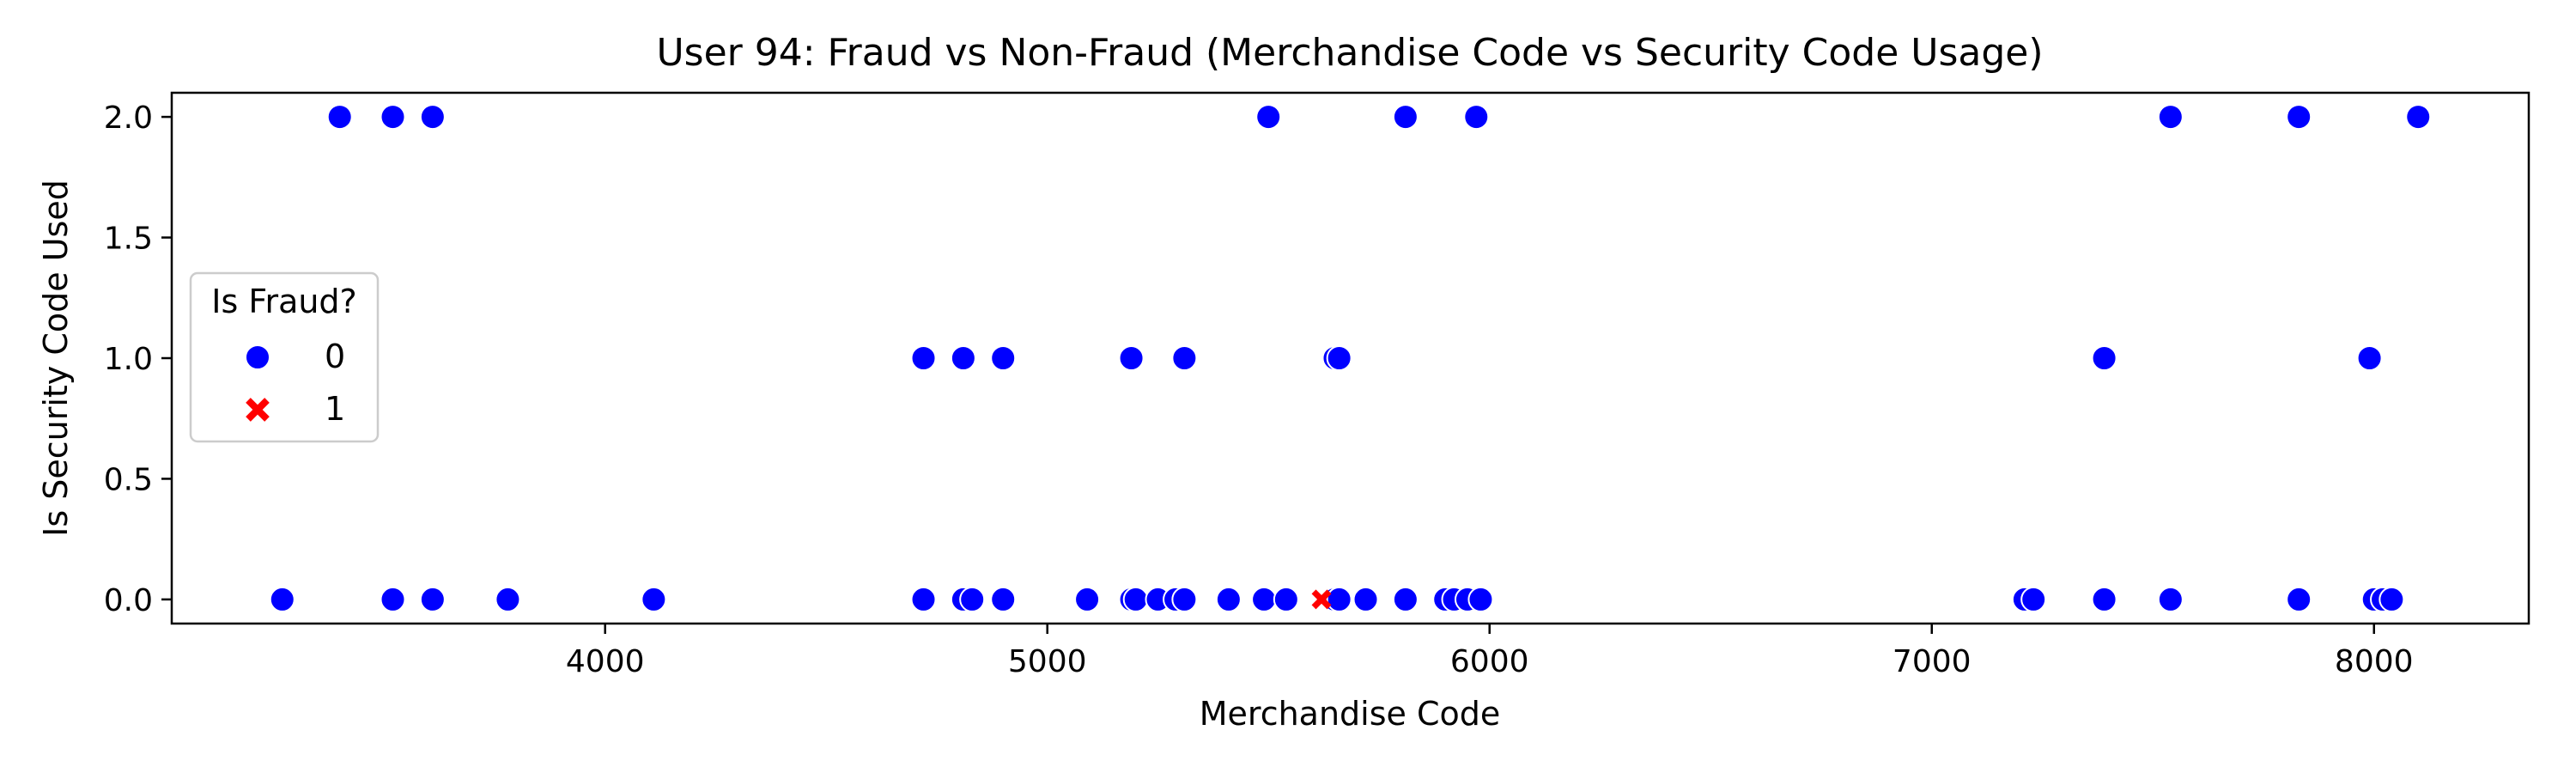 This screenshot has height=773, width=2576. I want to click on x-tick-label: 8000, so click(2375, 661).